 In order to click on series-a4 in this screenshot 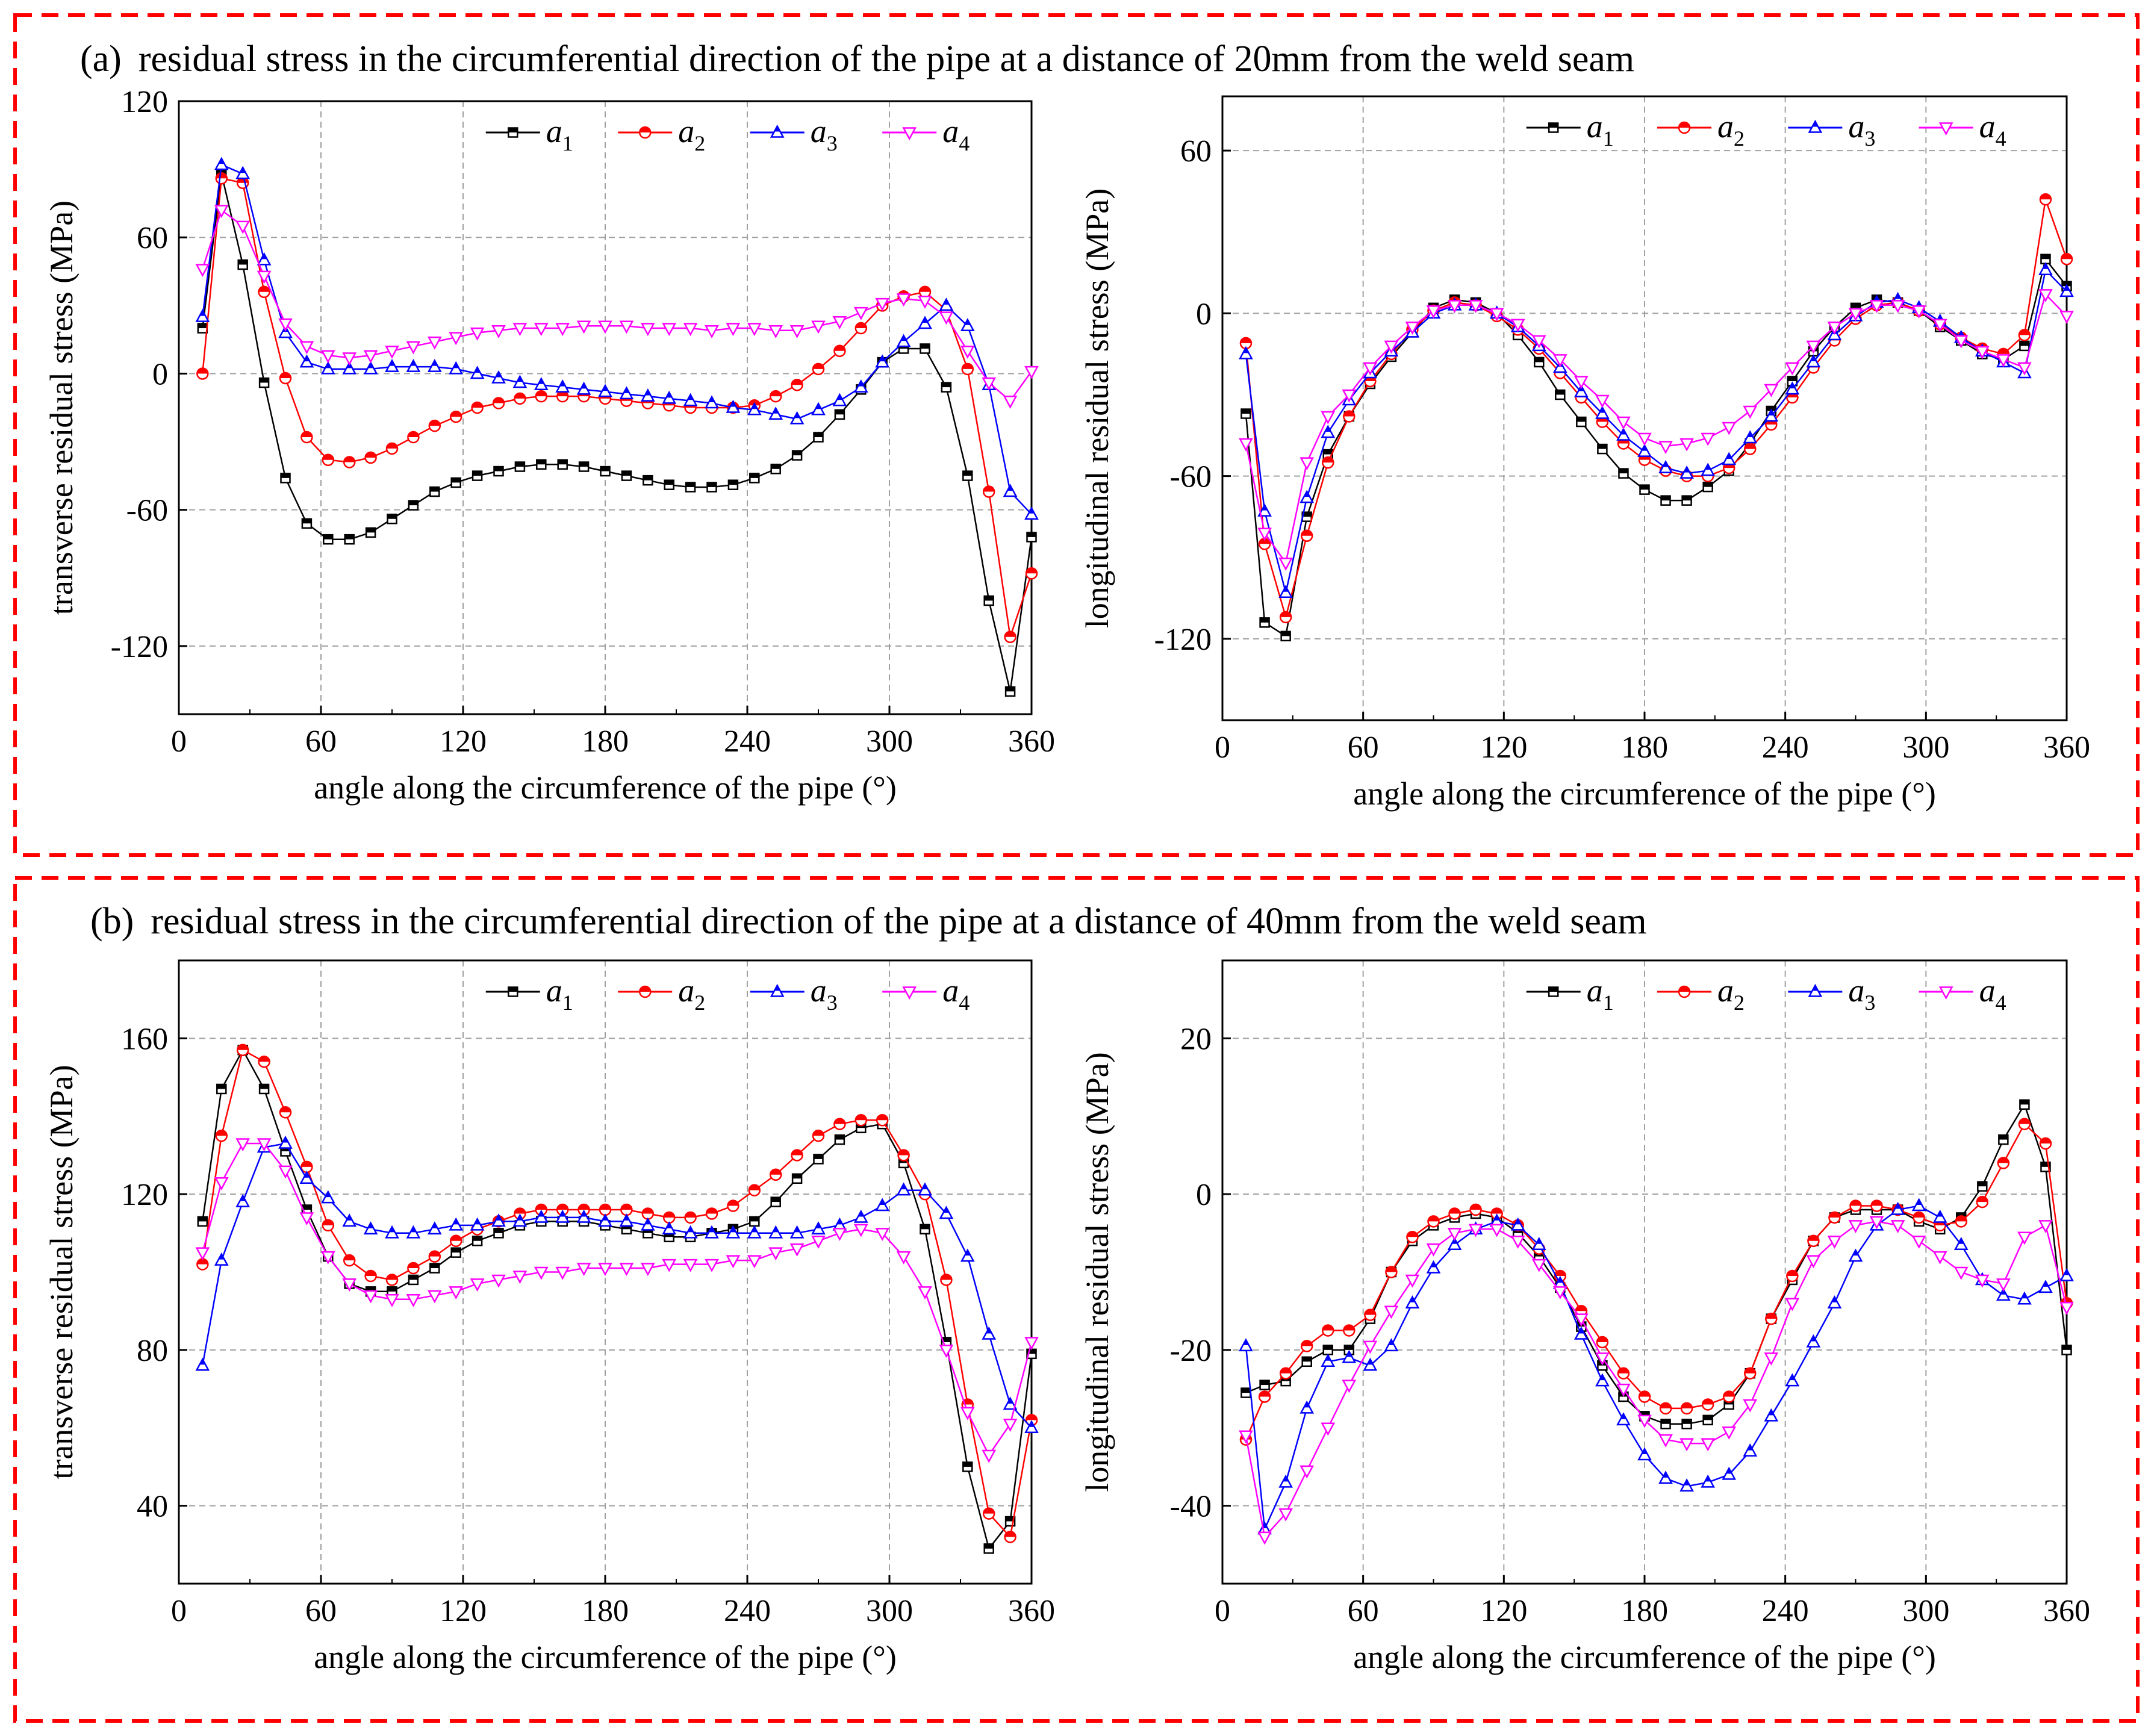, I will do `click(617, 307)`.